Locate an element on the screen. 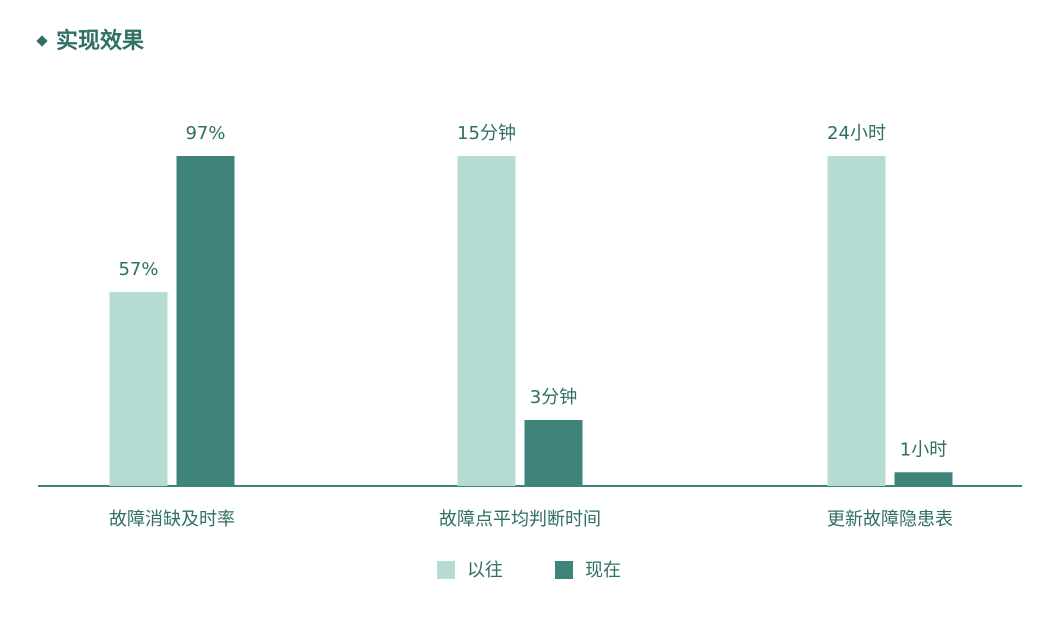 The width and height of the screenshot is (1060, 619). value-label: 24小时 is located at coordinates (856, 133).